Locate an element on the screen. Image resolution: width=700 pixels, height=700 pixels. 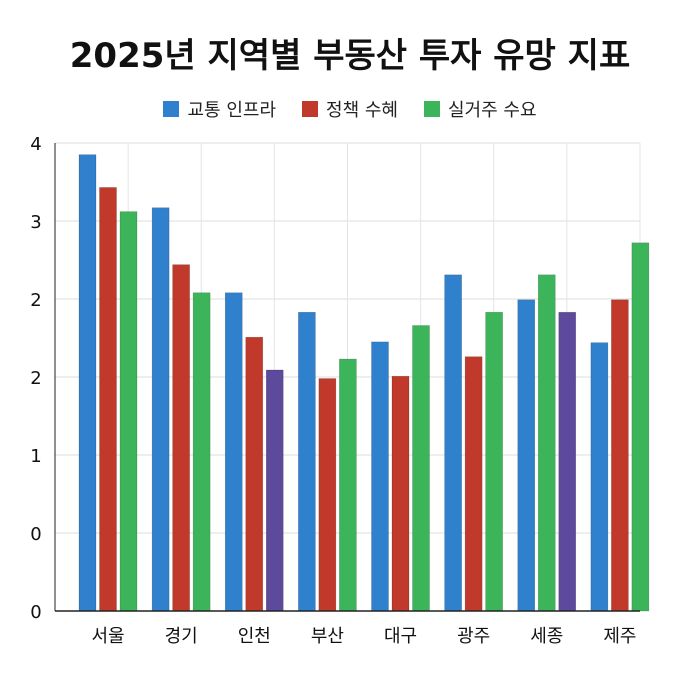
legend-swatch-policy is located at coordinates (310, 109).